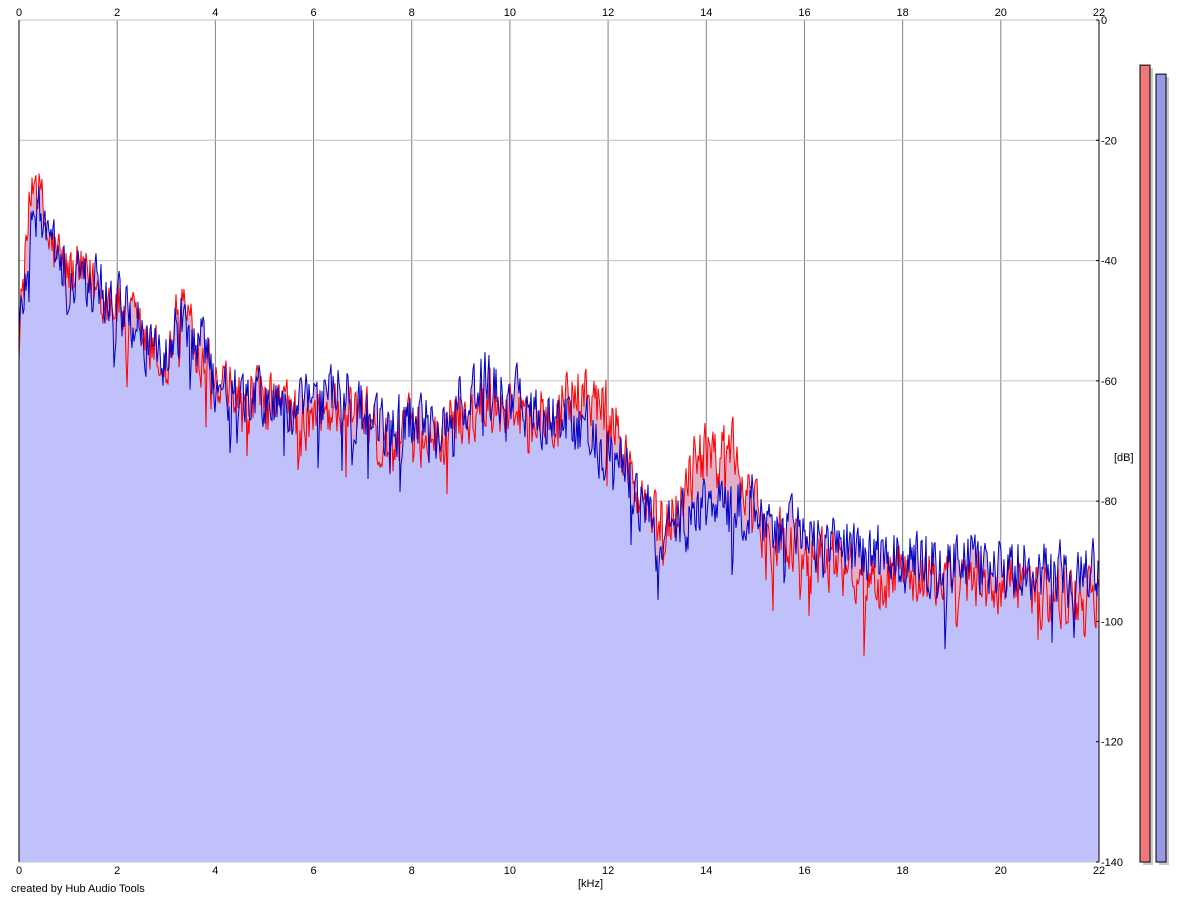 This screenshot has height=902, width=1180. I want to click on y-tick--140: -140, so click(1112, 863).